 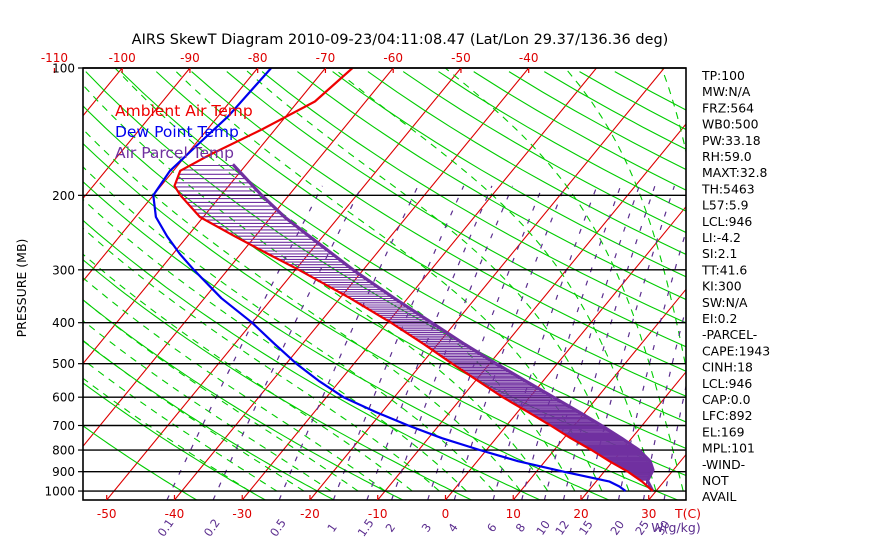 I want to click on stat-line: RH:59.0, so click(x=727, y=156).